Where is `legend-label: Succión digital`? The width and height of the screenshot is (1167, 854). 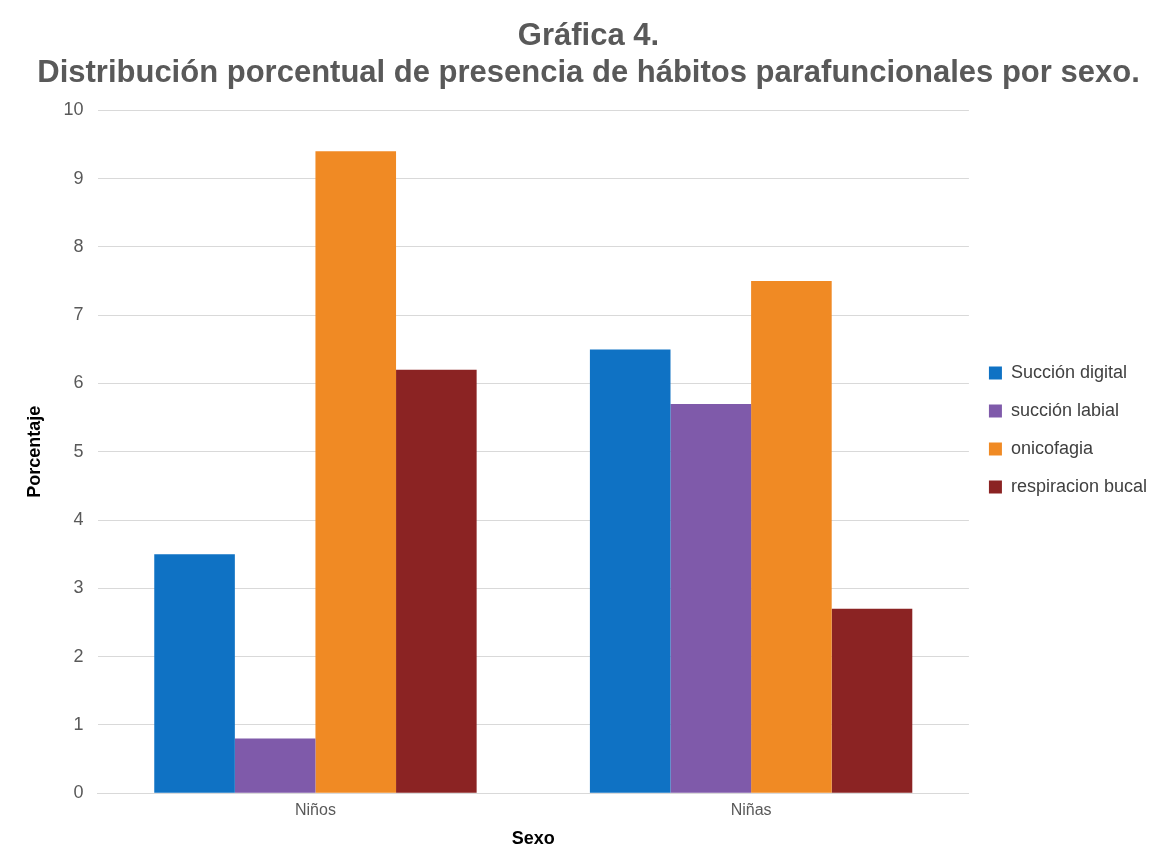 legend-label: Succión digital is located at coordinates (1069, 371).